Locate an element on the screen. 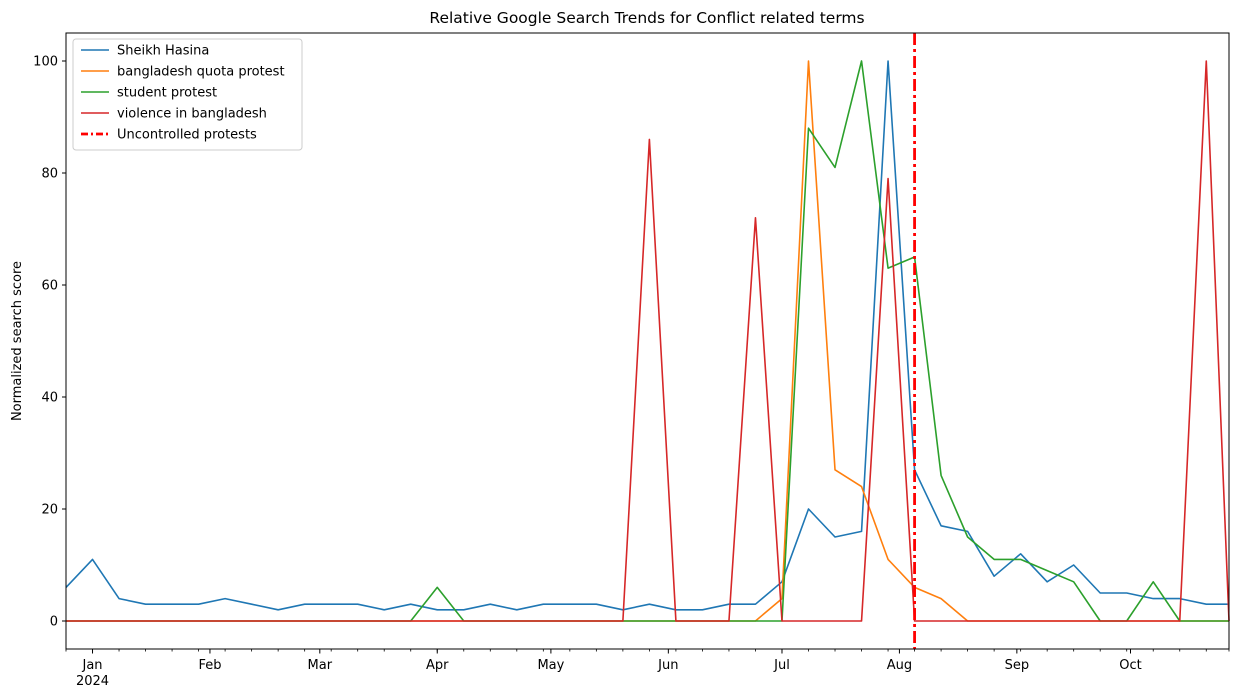  y-axis-label: Normalized search score is located at coordinates (17, 341).